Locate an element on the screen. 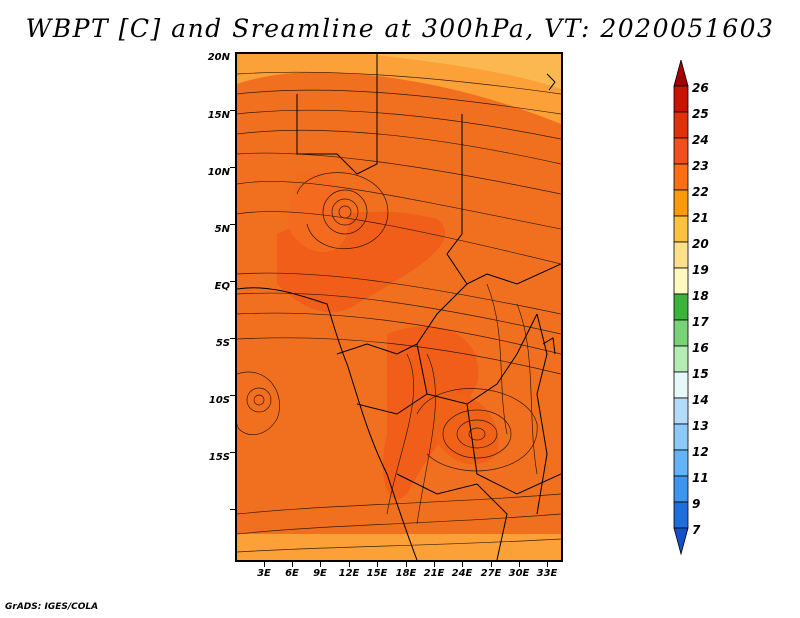 This screenshot has width=800, height=618. lat-label-20n: 20N is located at coordinates (218, 57).